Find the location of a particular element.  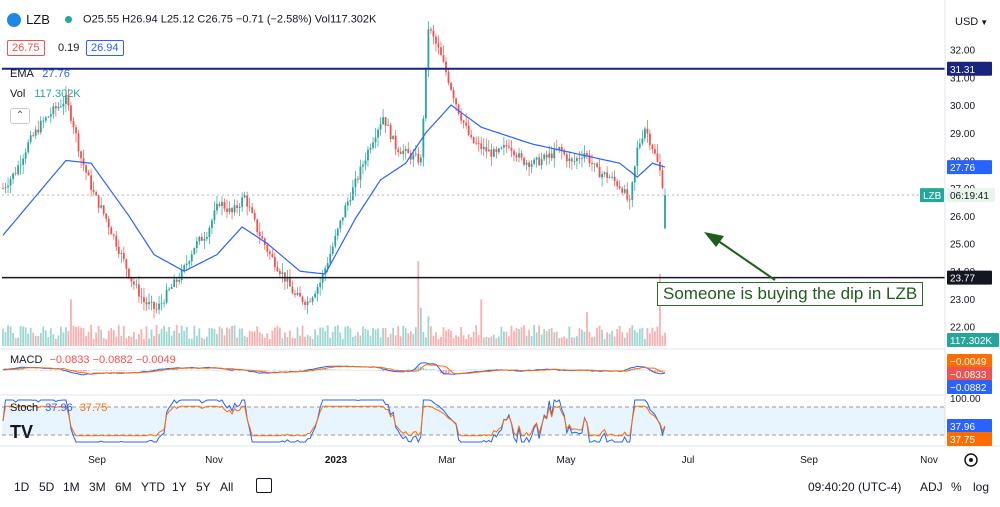

timeframe-ytd: YTD is located at coordinates (153, 487).